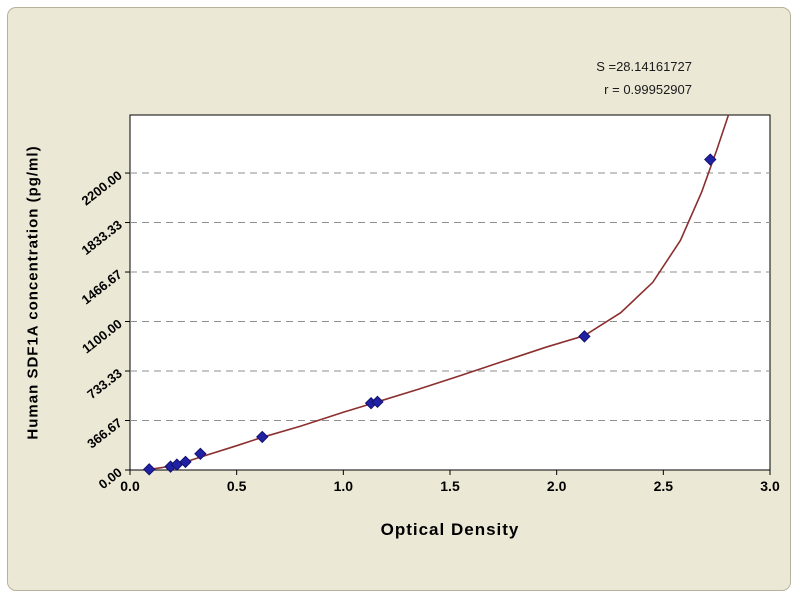  I want to click on x-tick-label: 1.0, so click(344, 486).